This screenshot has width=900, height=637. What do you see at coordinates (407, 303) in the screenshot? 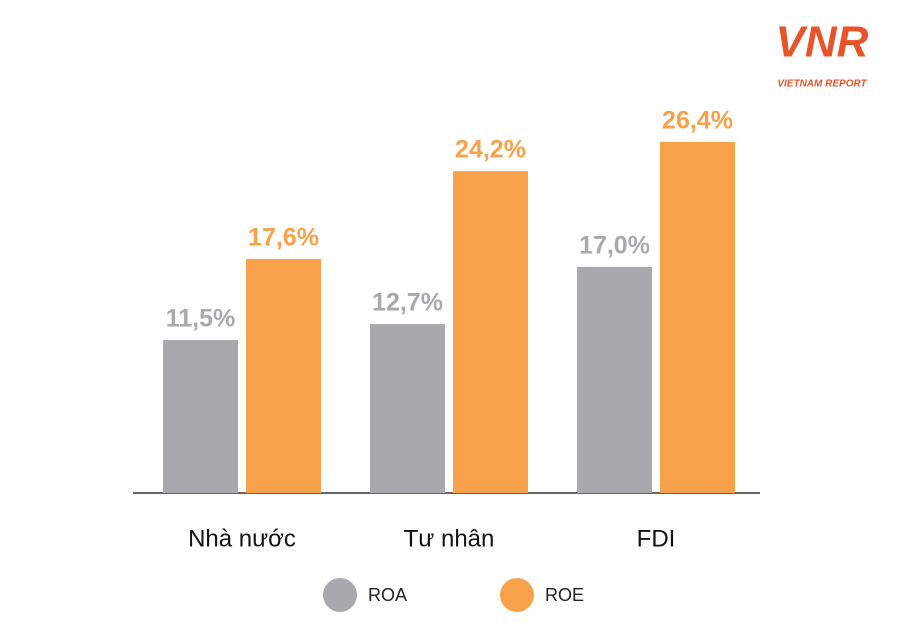
I see `value-label: 12,7%` at bounding box center [407, 303].